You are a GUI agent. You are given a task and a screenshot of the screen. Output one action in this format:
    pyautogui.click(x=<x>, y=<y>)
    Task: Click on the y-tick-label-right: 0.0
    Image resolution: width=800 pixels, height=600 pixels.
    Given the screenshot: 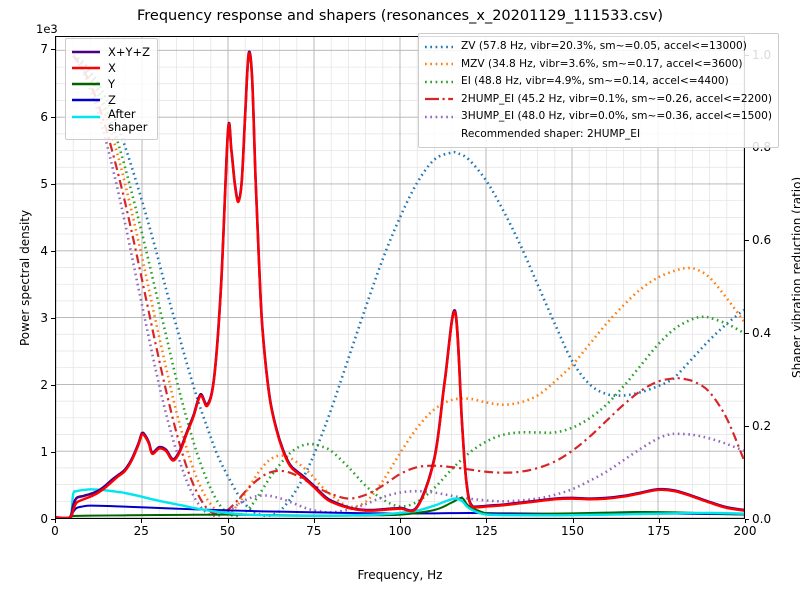 What is the action you would take?
    pyautogui.click(x=762, y=519)
    